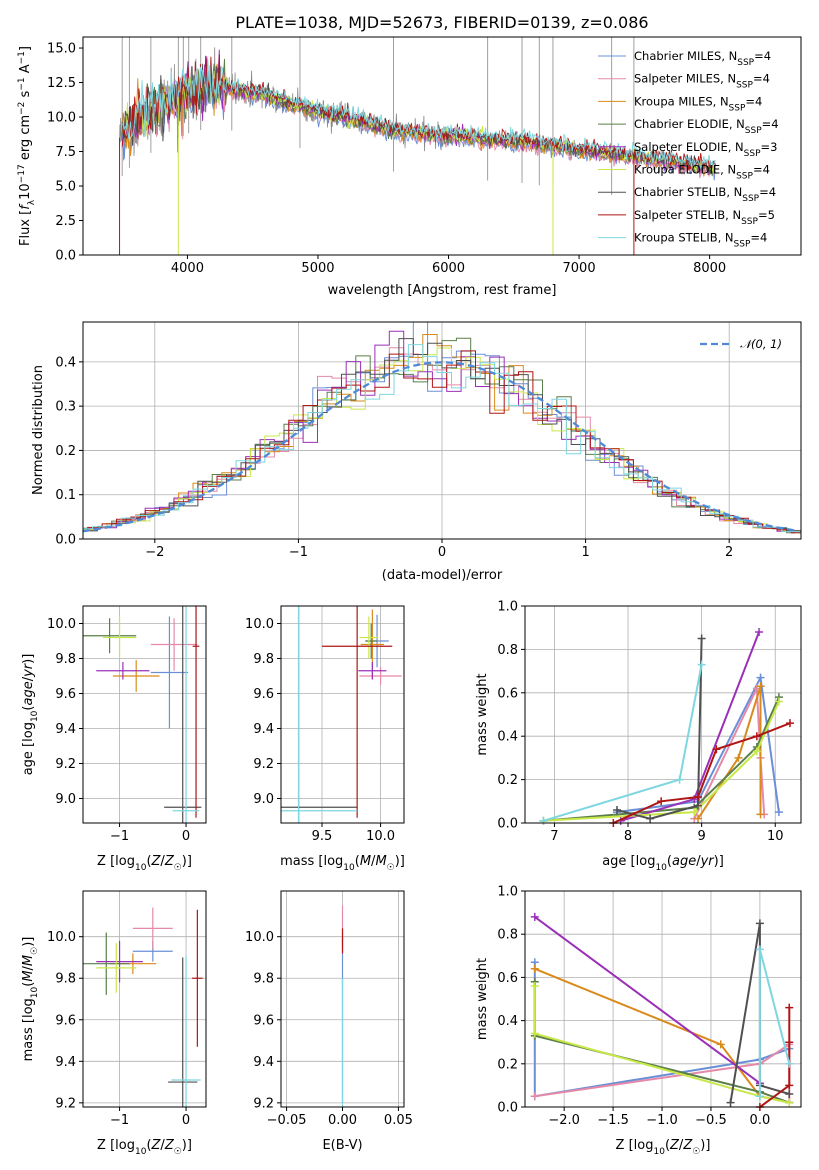 Image resolution: width=819 pixels, height=1170 pixels. I want to click on histogram-x-axis-label: (data-model)/error, so click(442, 575).